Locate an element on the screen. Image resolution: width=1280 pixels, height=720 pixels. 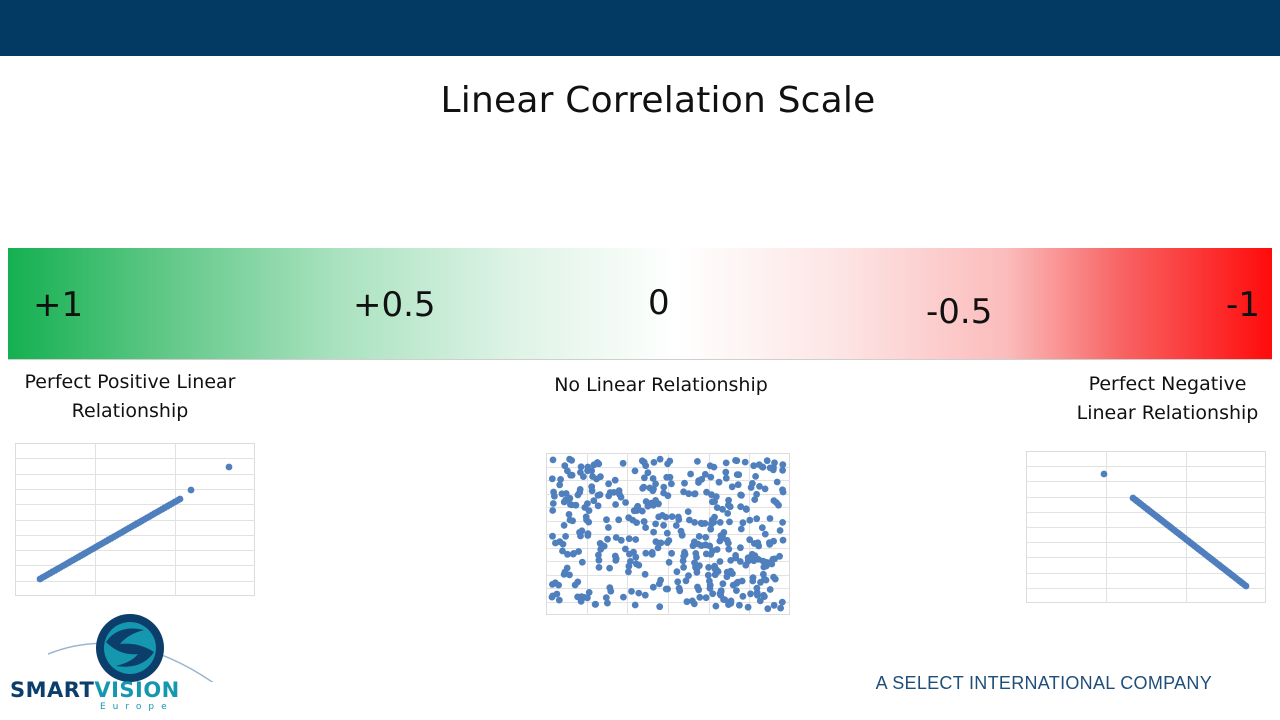
positive-scatter-plot is located at coordinates (135, 519).